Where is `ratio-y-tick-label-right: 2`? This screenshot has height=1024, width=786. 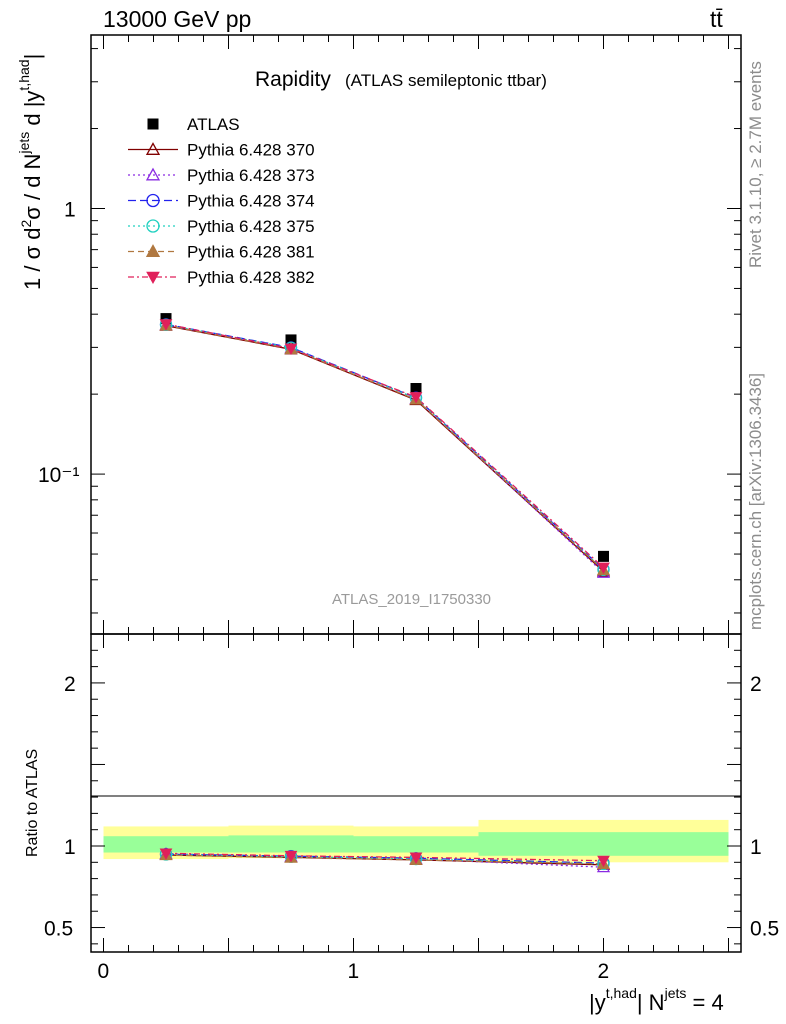
ratio-y-tick-label-right: 2 is located at coordinates (756, 684).